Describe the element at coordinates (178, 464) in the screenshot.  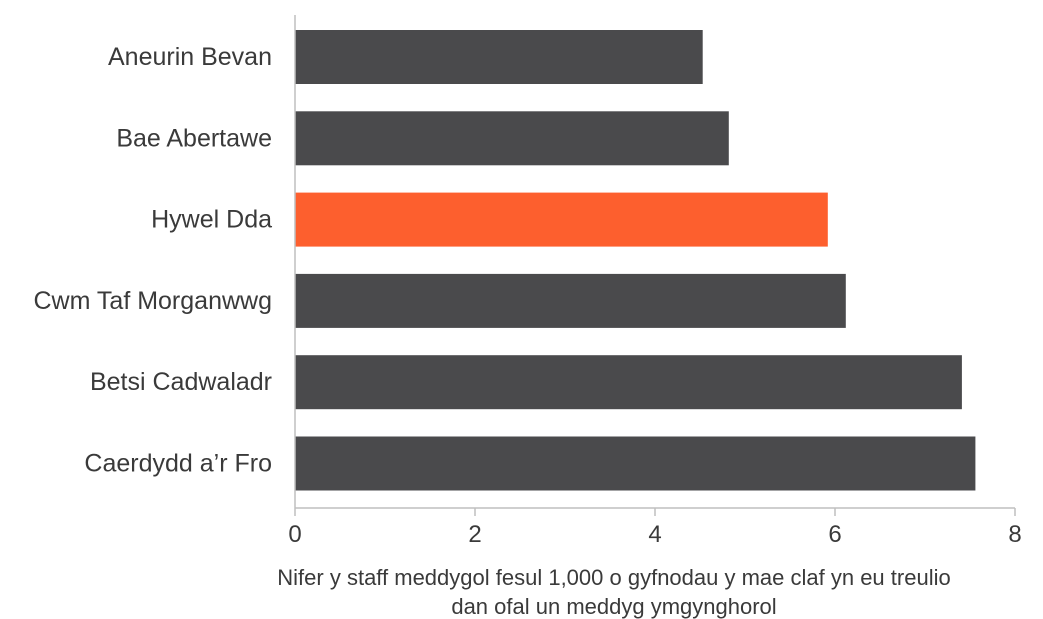
I see `category-label-5: Caerdydd a’r Fro` at that location.